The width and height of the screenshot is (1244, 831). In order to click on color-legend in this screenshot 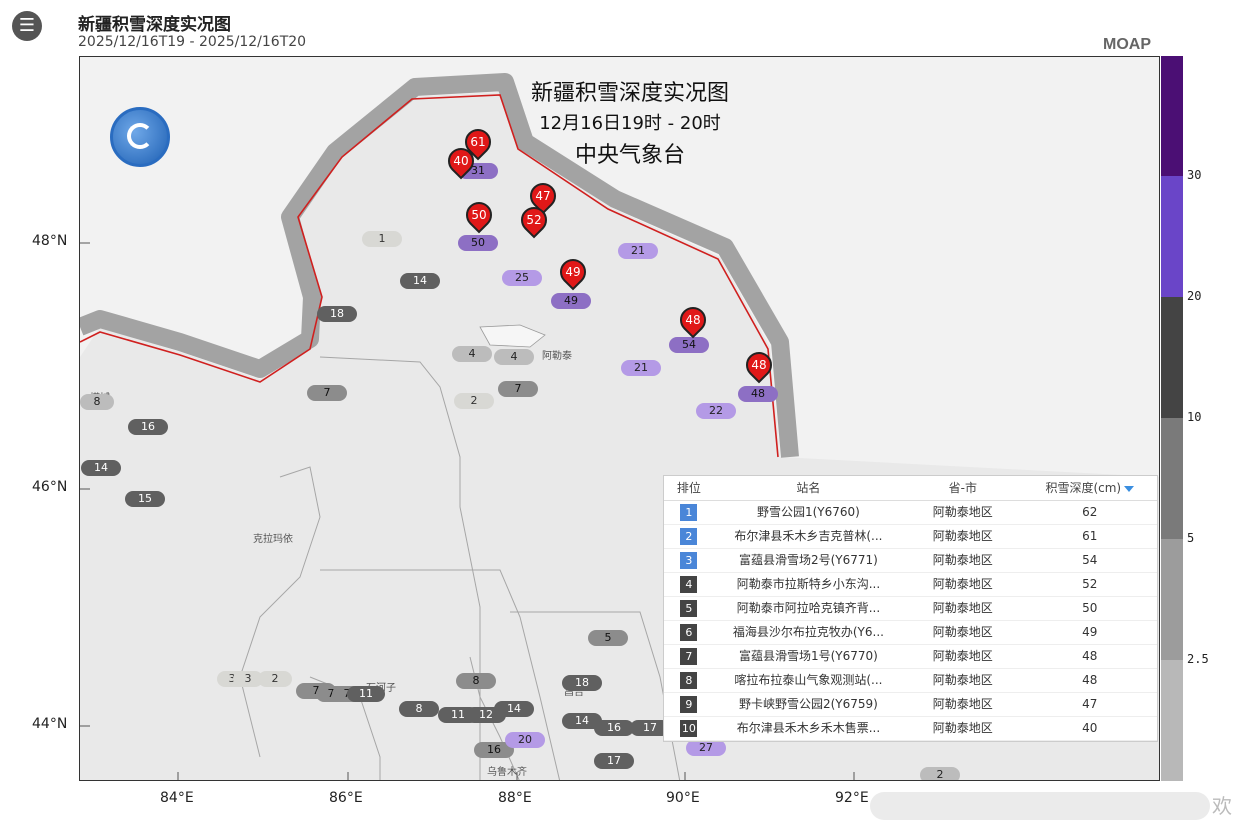, I will do `click(1172, 418)`.